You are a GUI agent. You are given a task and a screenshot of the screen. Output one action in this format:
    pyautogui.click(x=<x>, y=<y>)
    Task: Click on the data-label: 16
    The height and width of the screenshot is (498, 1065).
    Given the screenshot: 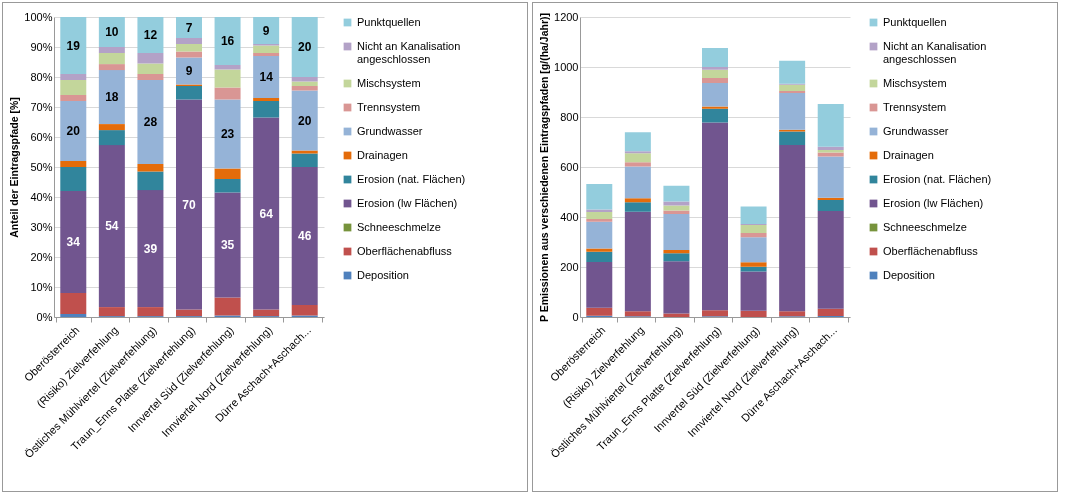 What is the action you would take?
    pyautogui.click(x=227, y=41)
    